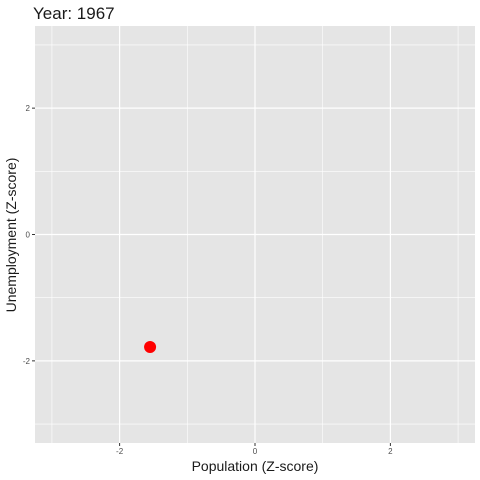 This screenshot has width=480, height=480. I want to click on chart-title: Year: 1967, so click(74, 13).